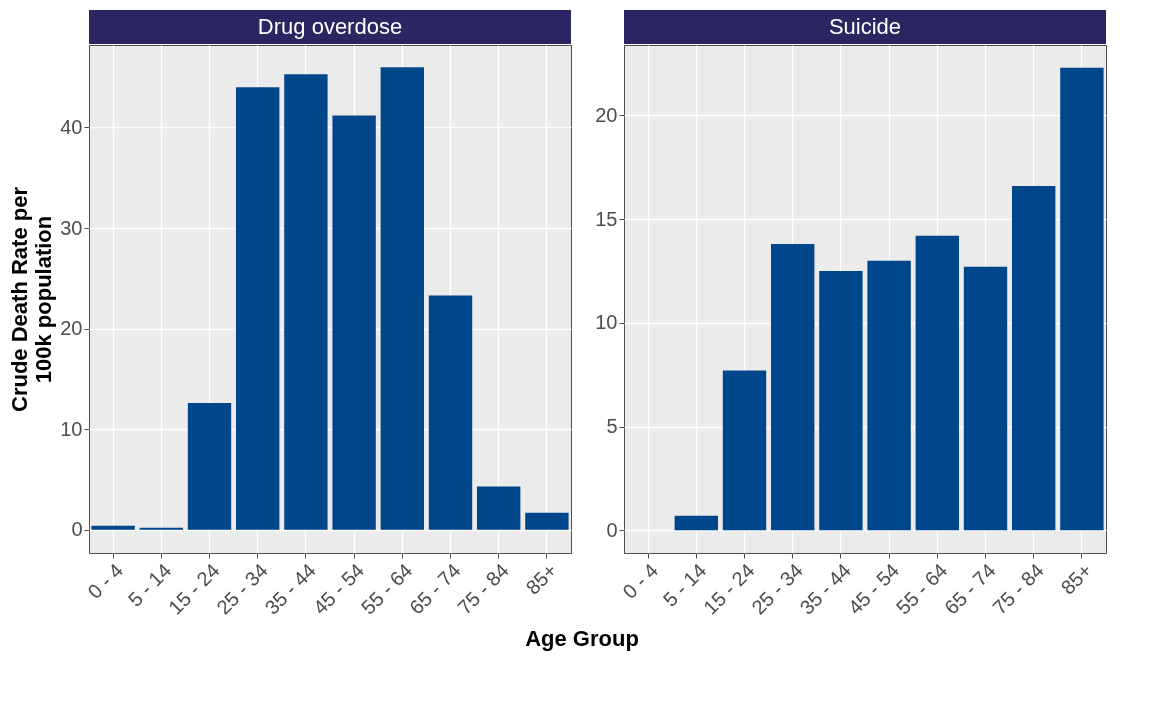  What do you see at coordinates (71, 126) in the screenshot?
I see `y-tick-label: 40` at bounding box center [71, 126].